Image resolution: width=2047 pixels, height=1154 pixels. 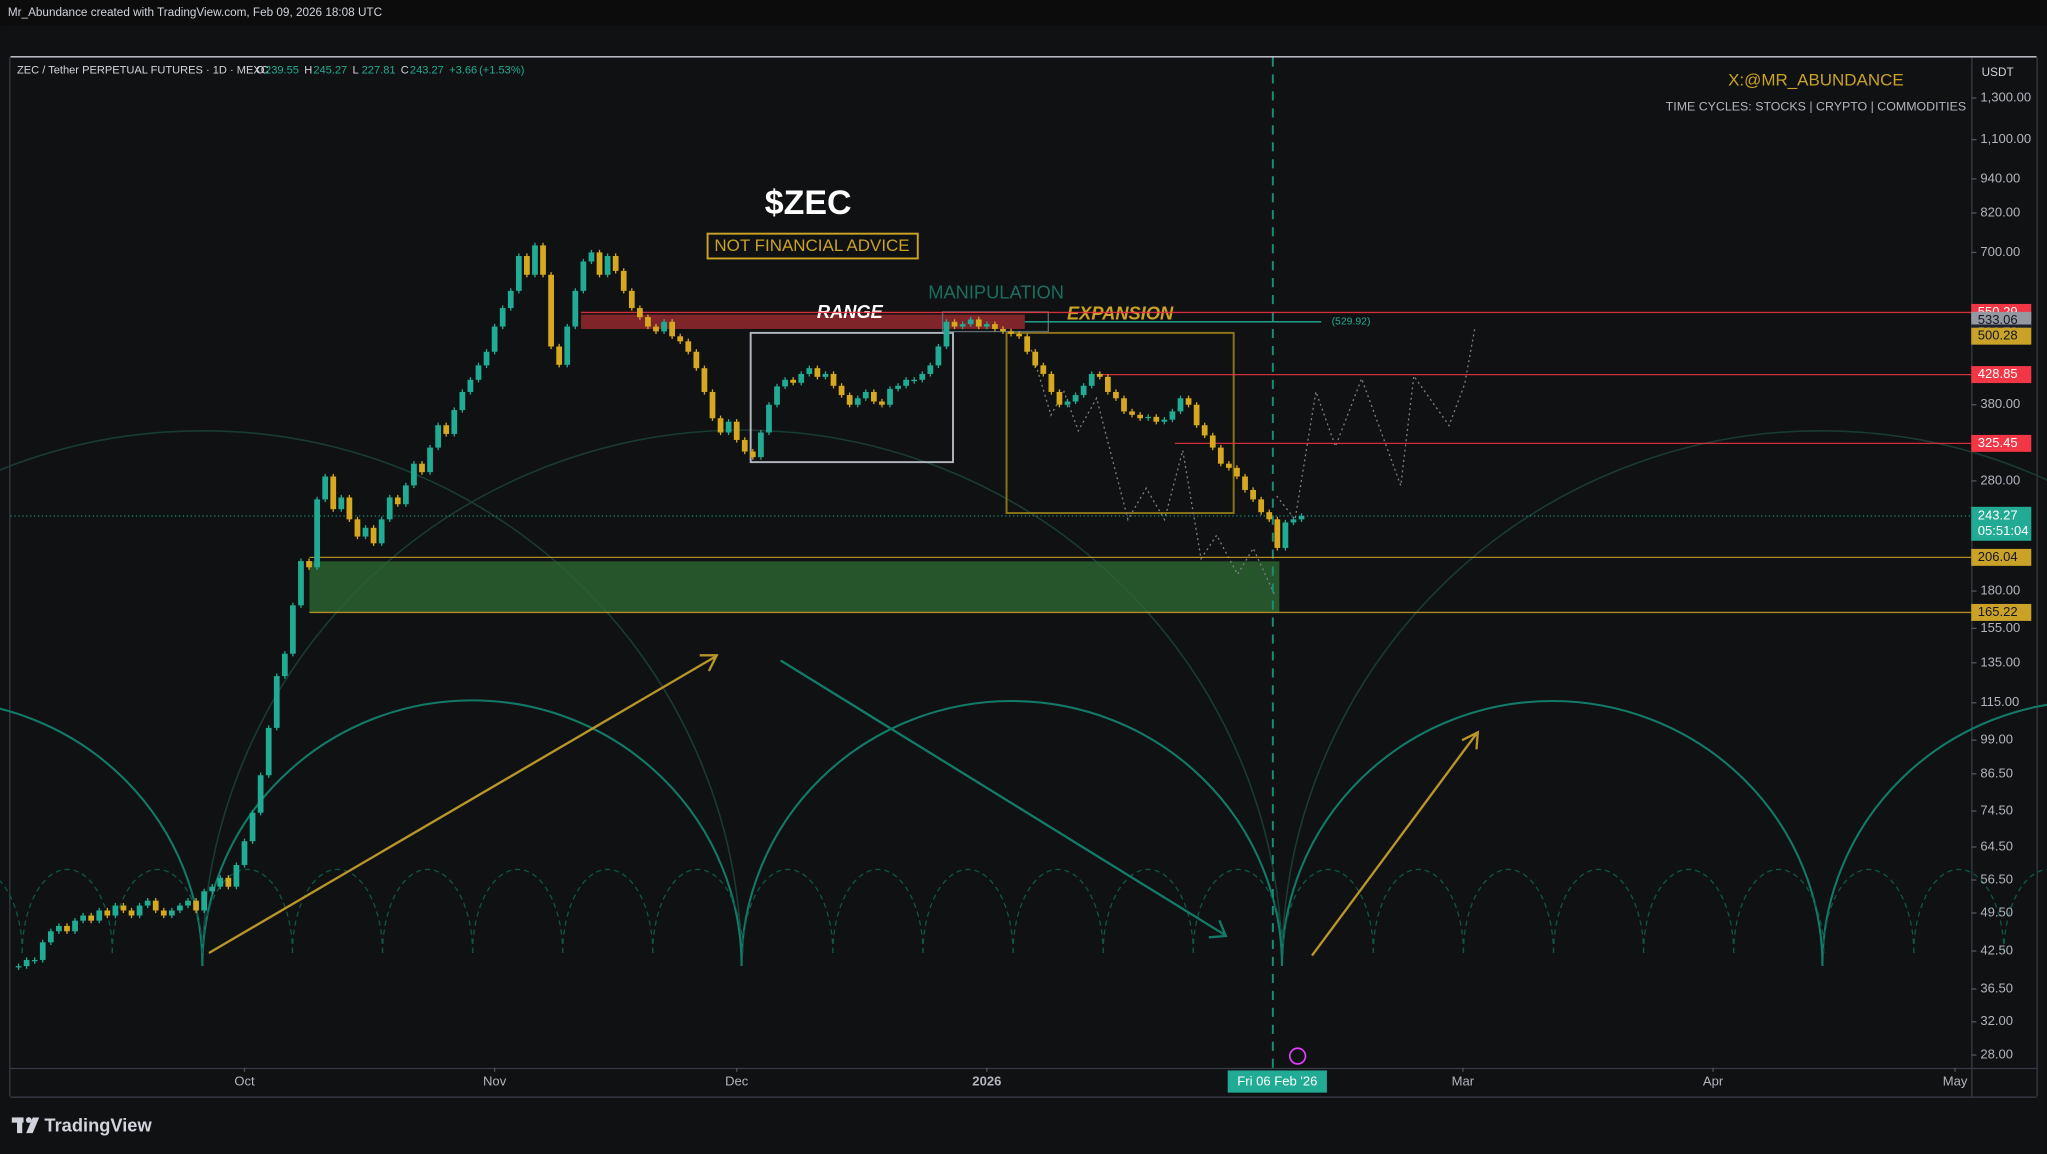 What do you see at coordinates (996, 292) in the screenshot?
I see `manipulation-label: MANIPULATION` at bounding box center [996, 292].